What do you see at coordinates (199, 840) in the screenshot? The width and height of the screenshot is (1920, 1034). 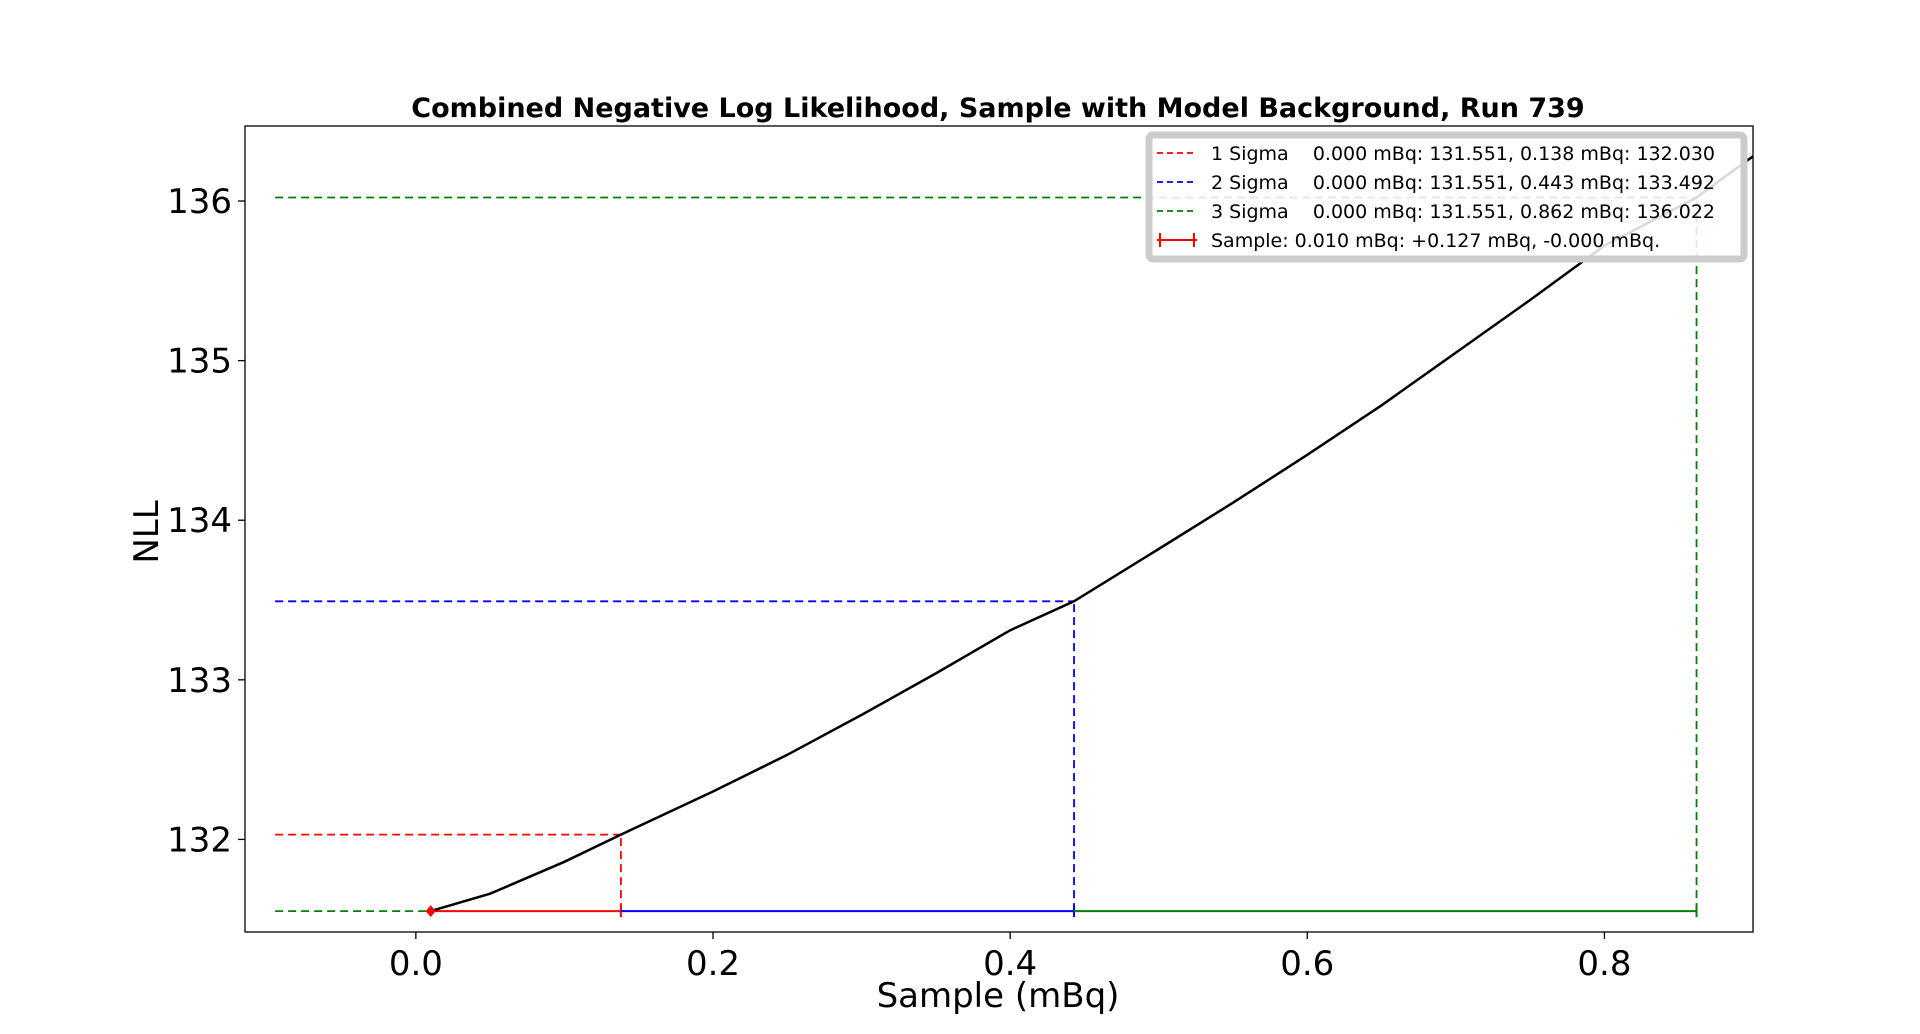 I see `y-tick-label: 132` at bounding box center [199, 840].